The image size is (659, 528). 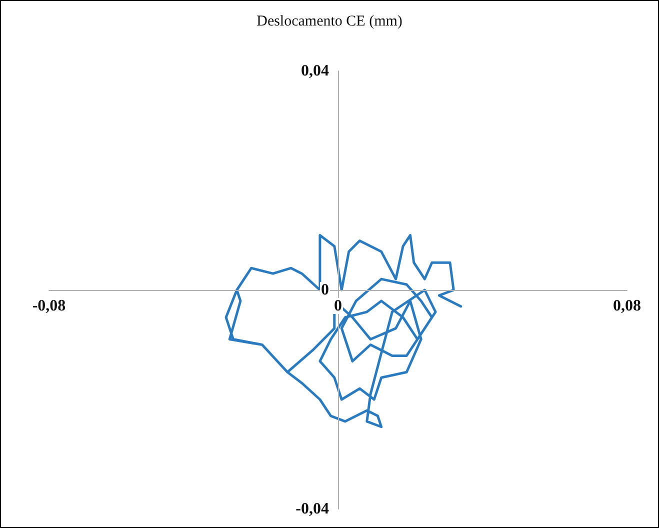 What do you see at coordinates (343, 331) in the screenshot?
I see `line-series` at bounding box center [343, 331].